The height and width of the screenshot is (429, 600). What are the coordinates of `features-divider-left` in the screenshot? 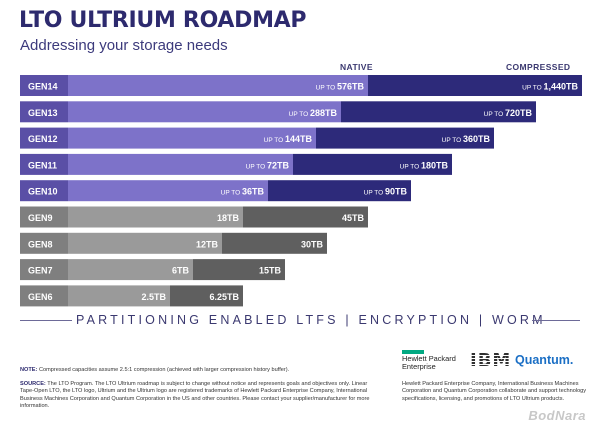 It's located at (46, 320).